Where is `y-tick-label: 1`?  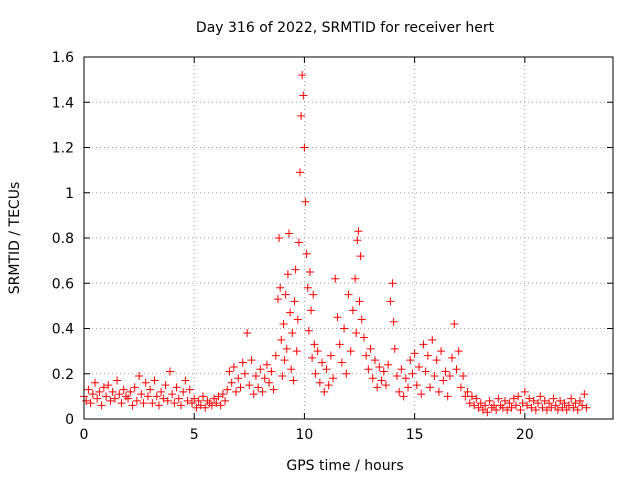 y-tick-label: 1 is located at coordinates (69, 194).